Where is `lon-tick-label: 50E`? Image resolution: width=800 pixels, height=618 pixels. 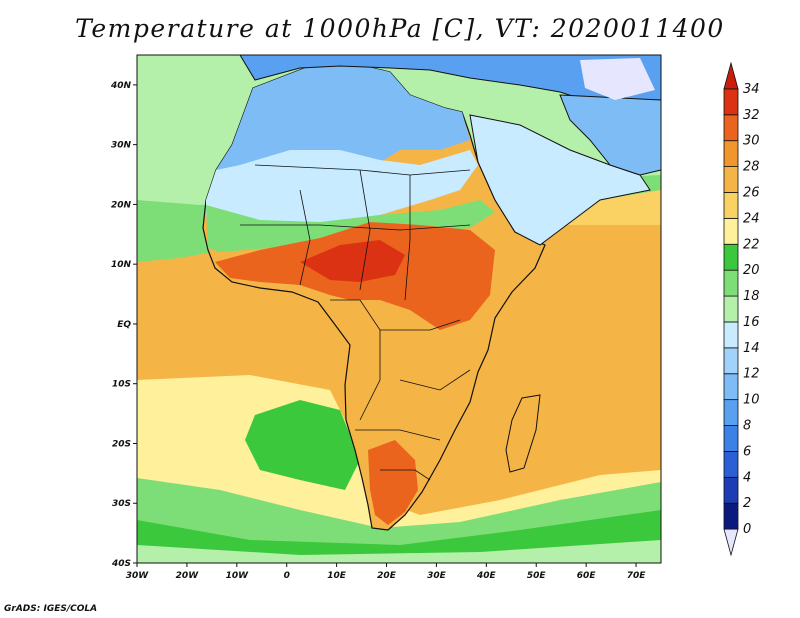
lon-tick-label: 50E is located at coordinates (537, 576).